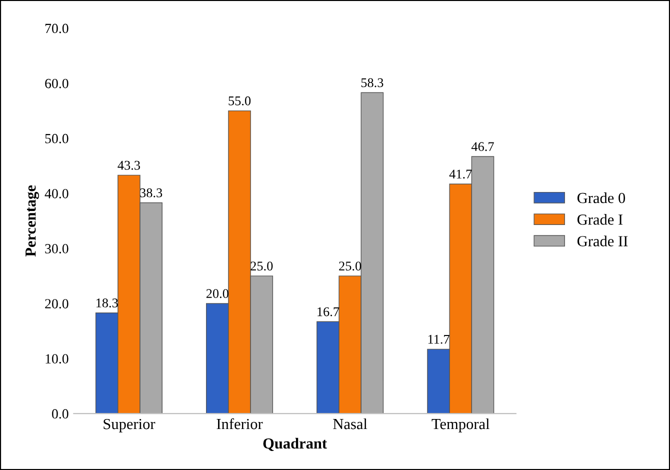  I want to click on y-tick-label: 30.0, so click(56, 249).